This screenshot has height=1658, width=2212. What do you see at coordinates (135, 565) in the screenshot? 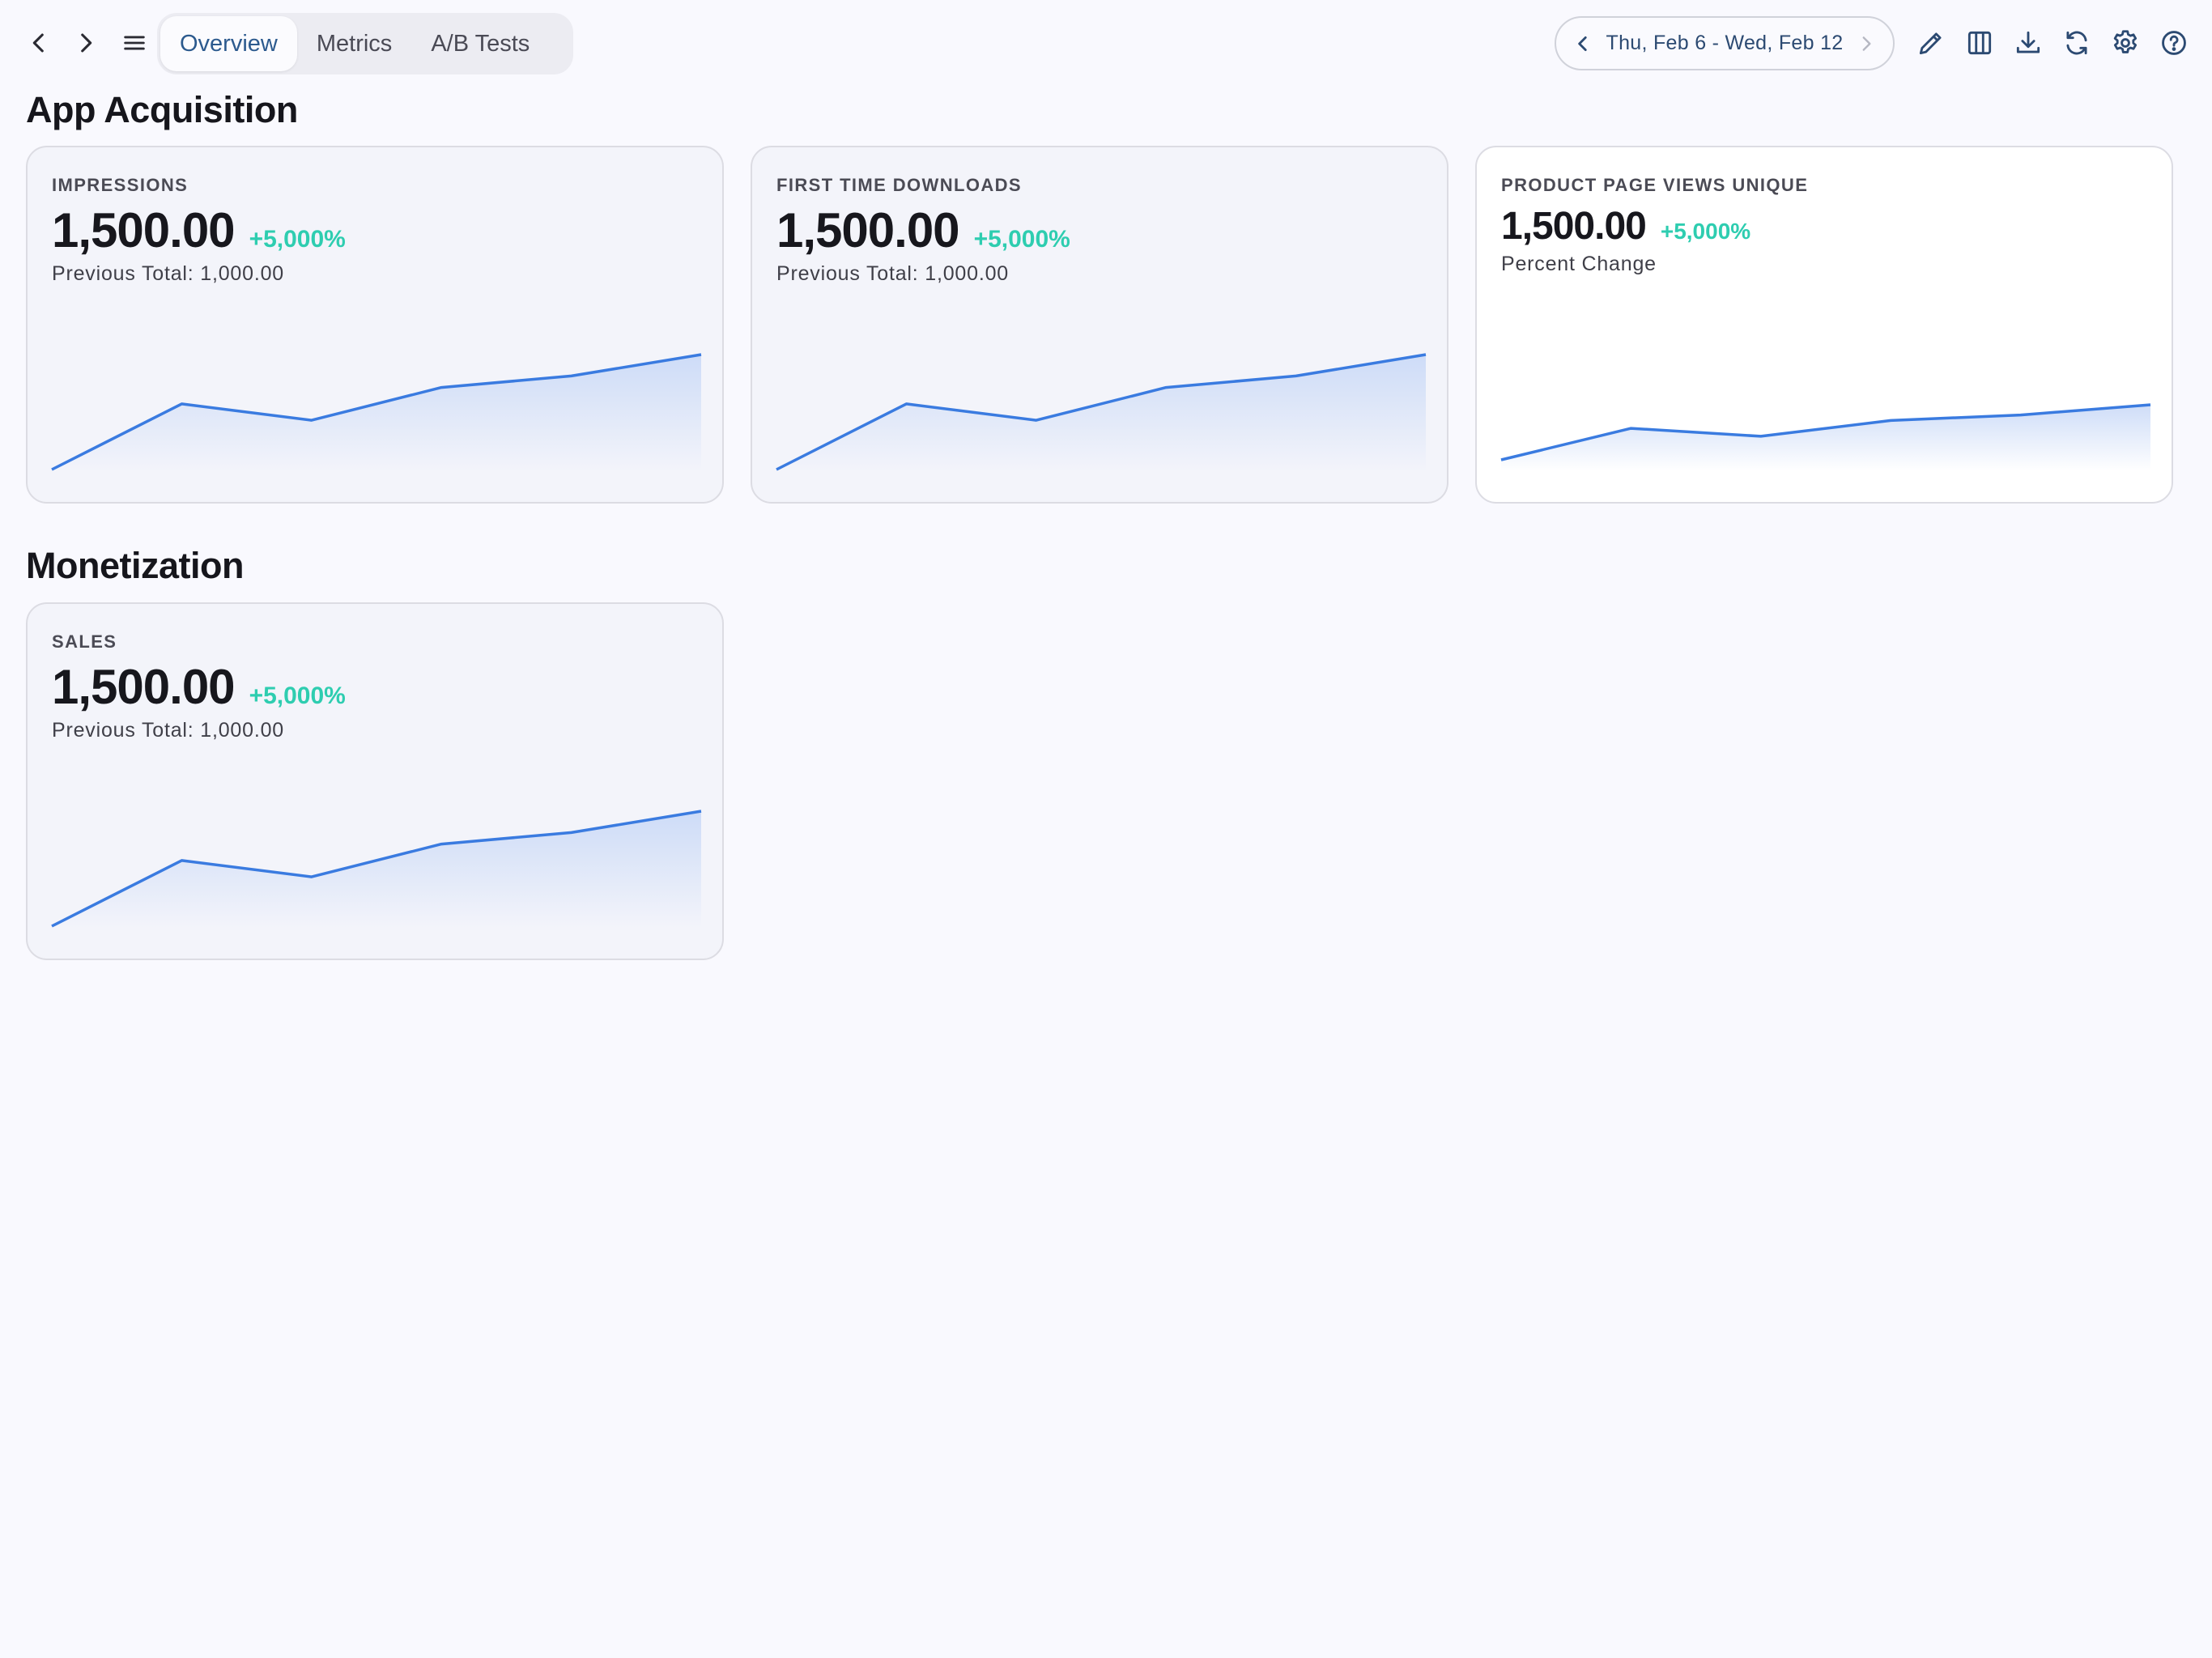
I see `section-title-monetization: Monetization` at bounding box center [135, 565].